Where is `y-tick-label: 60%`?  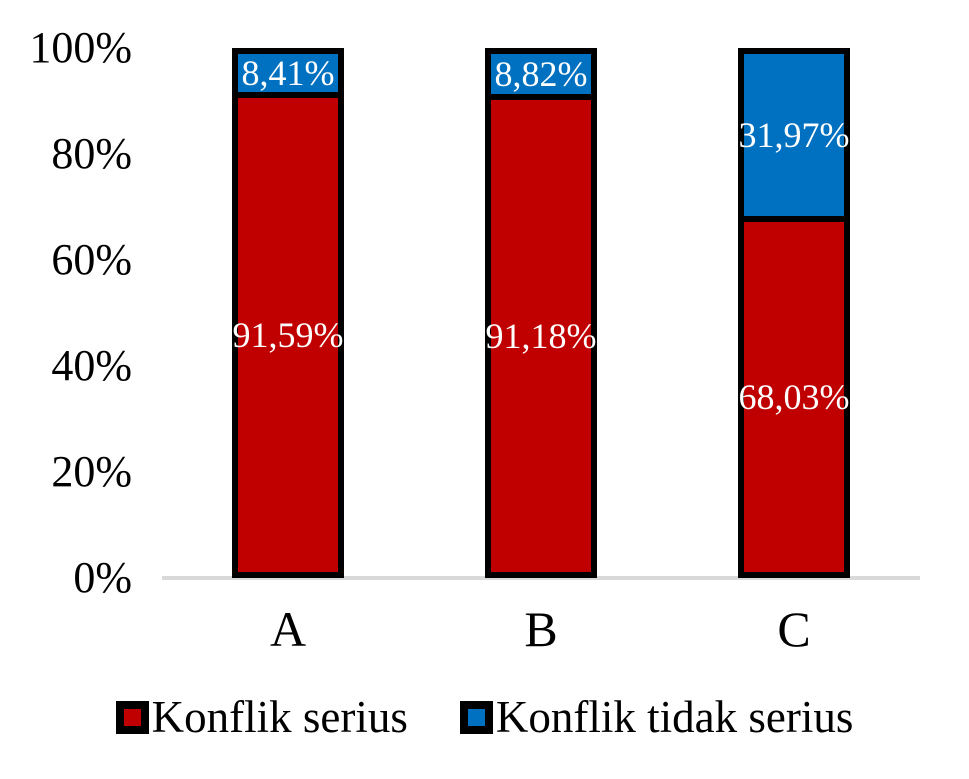
y-tick-label: 60% is located at coordinates (91, 259).